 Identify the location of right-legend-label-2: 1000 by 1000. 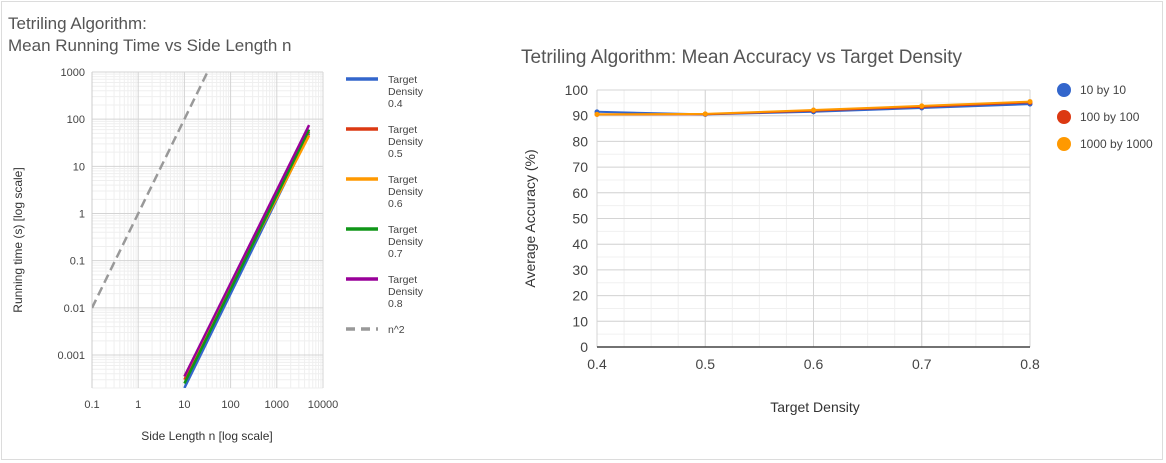
(1116, 144).